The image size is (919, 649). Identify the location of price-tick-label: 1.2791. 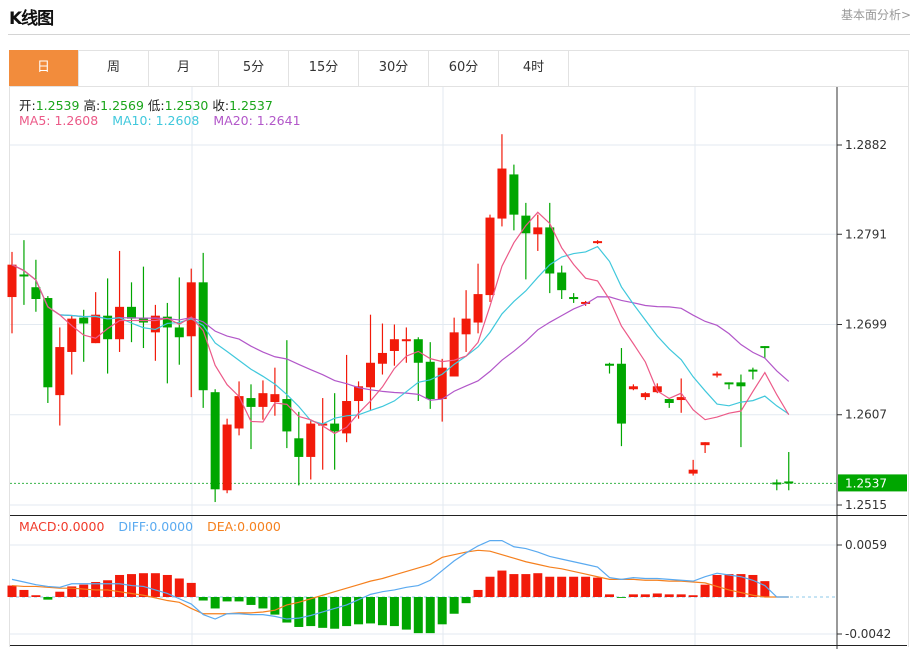
(866, 234).